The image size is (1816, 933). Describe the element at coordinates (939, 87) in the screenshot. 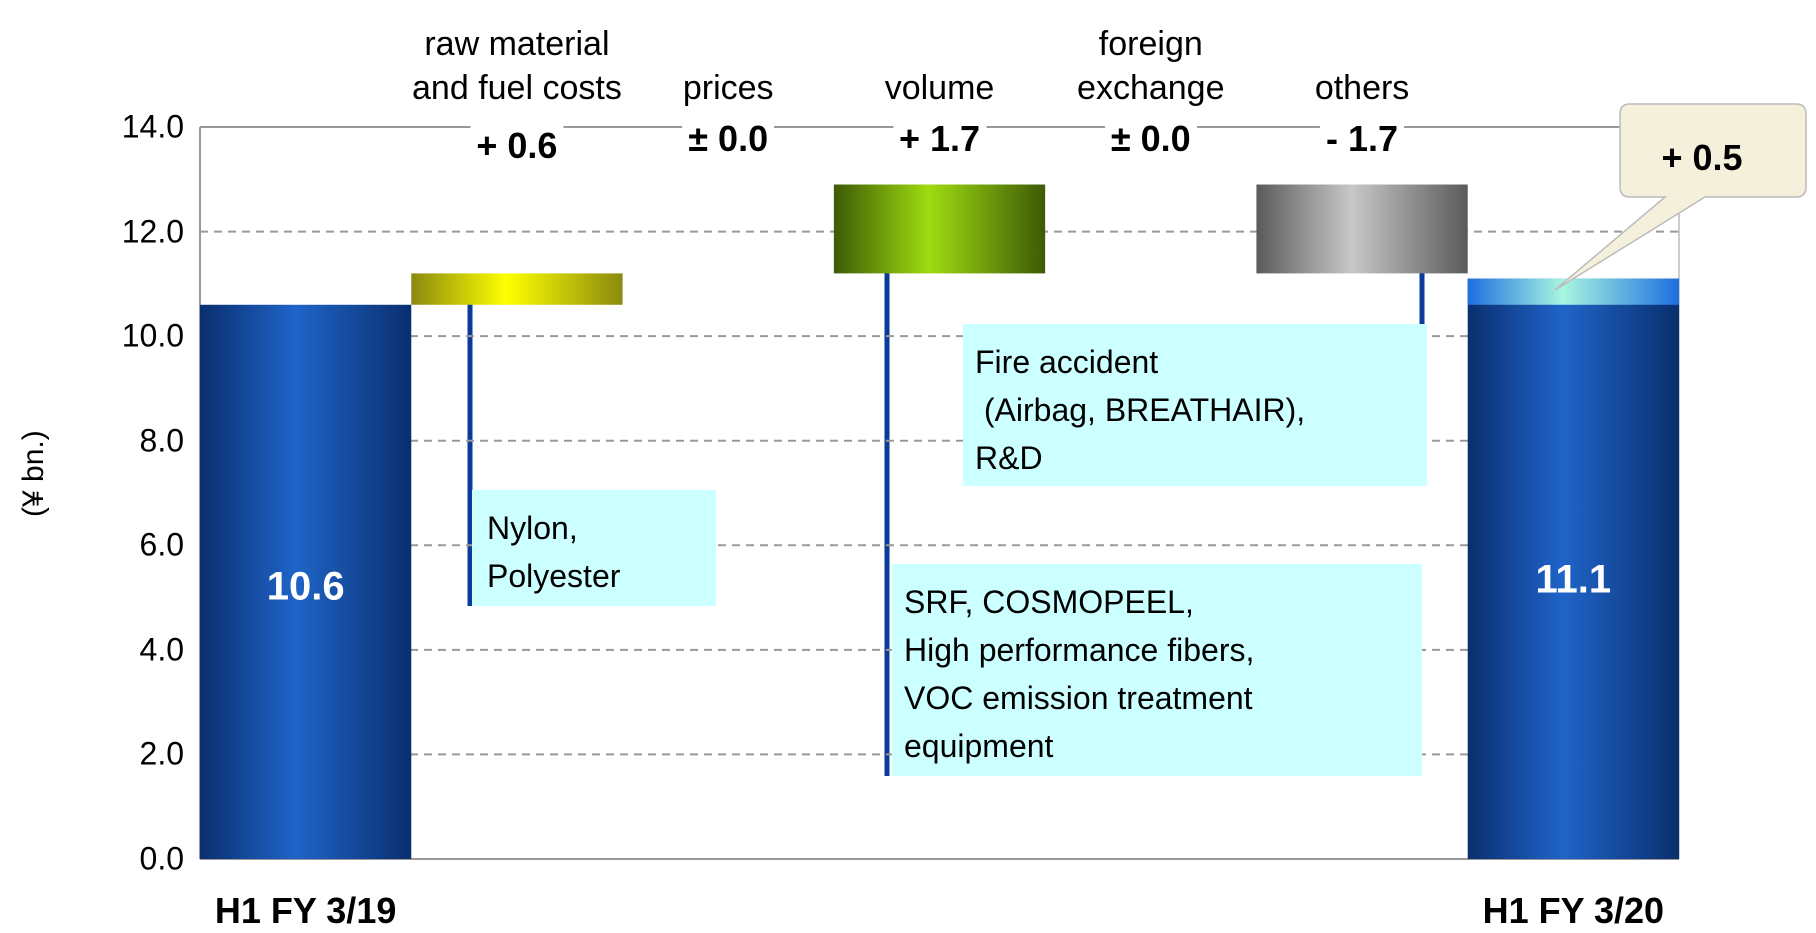

I see `category-label: volume` at that location.